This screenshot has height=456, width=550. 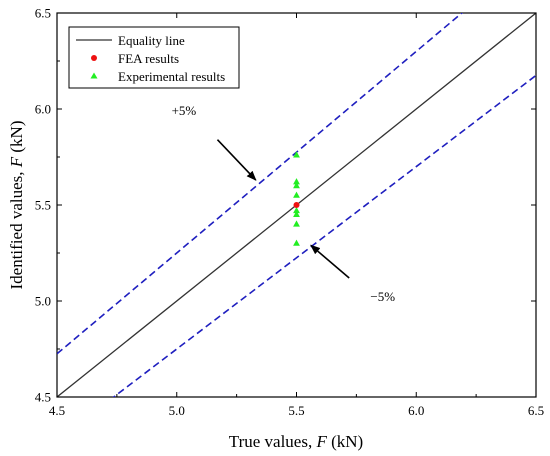 What do you see at coordinates (94, 58) in the screenshot?
I see `legend-swatch-fea` at bounding box center [94, 58].